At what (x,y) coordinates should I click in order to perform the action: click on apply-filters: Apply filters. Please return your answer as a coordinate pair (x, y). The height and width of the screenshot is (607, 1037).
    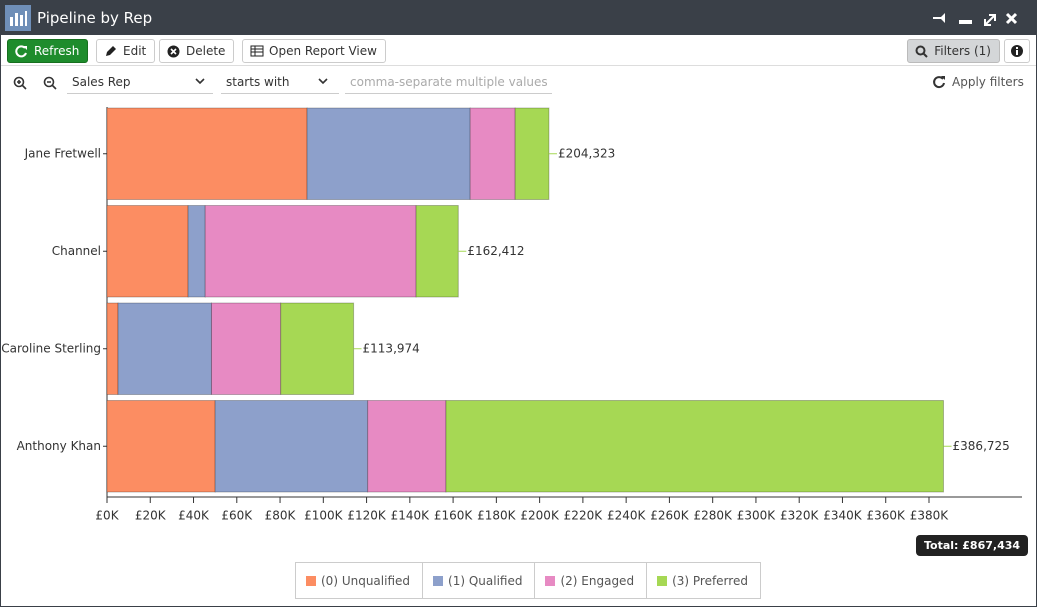
    Looking at the image, I should click on (988, 82).